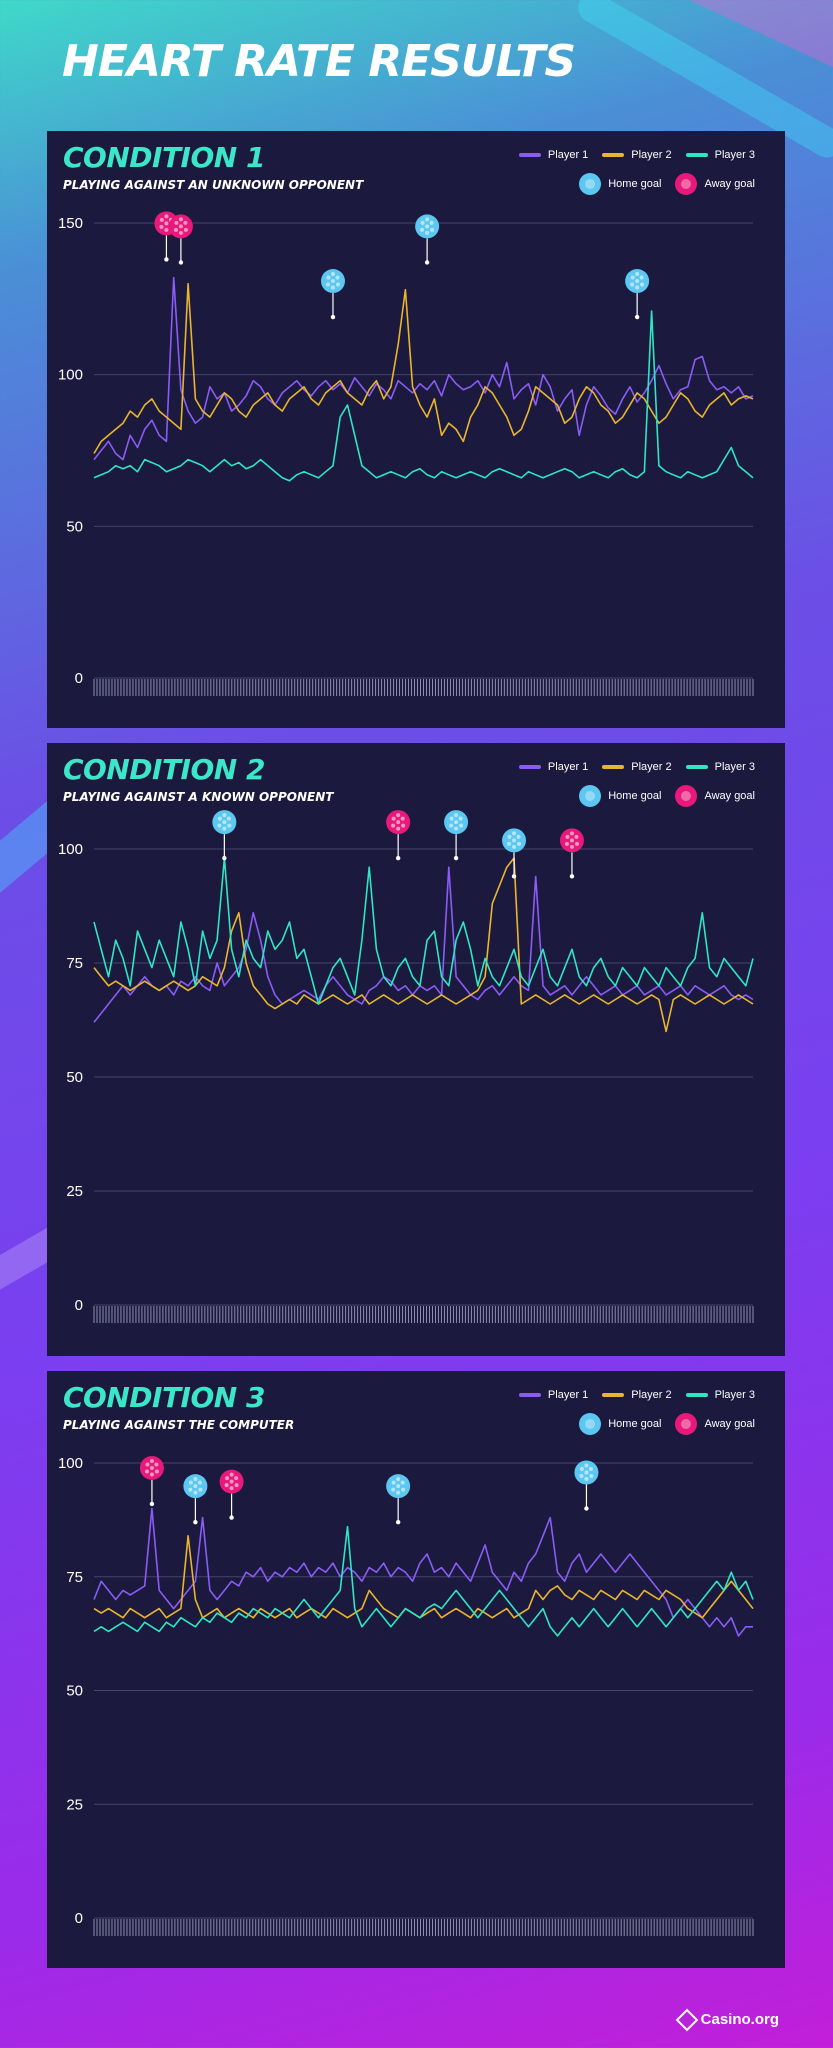  What do you see at coordinates (319, 61) in the screenshot?
I see `page-title: HEART RATE RESULTS` at bounding box center [319, 61].